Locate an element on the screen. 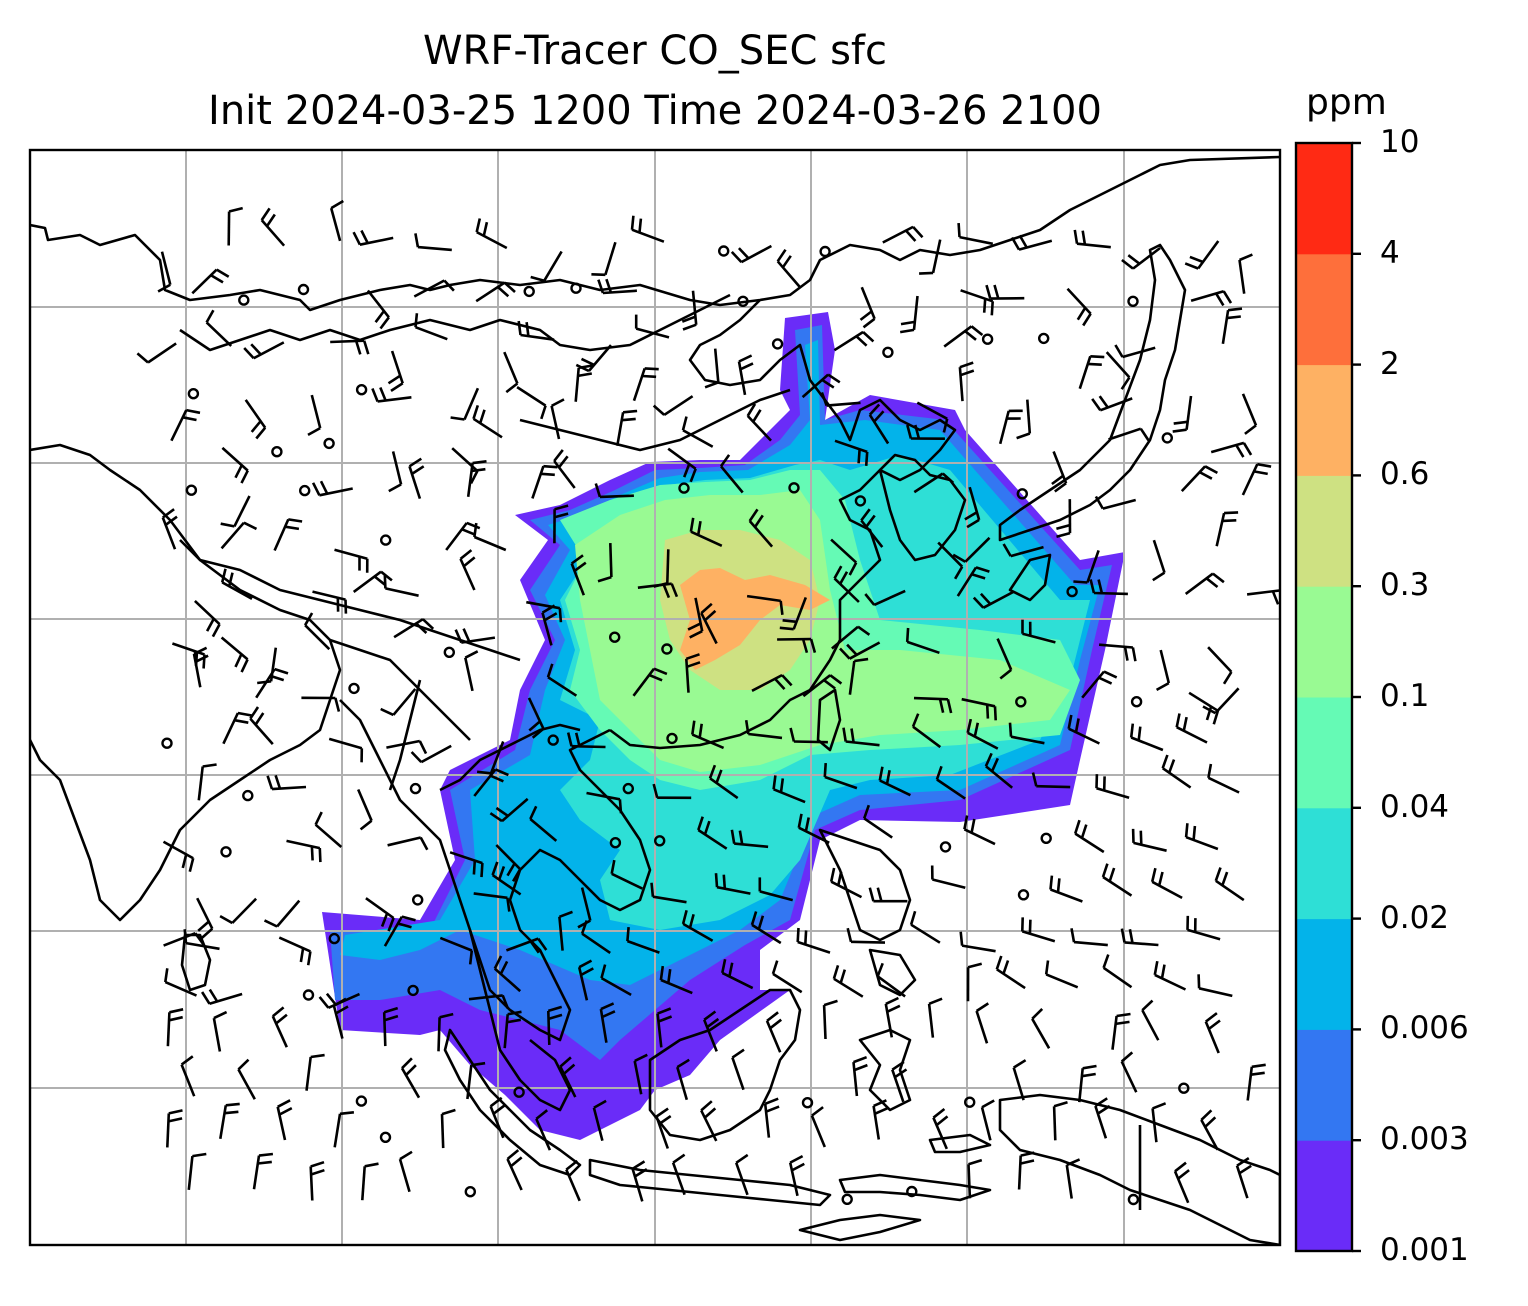 The image size is (1528, 1306). coastline-china-korea is located at coordinates (783, 524).